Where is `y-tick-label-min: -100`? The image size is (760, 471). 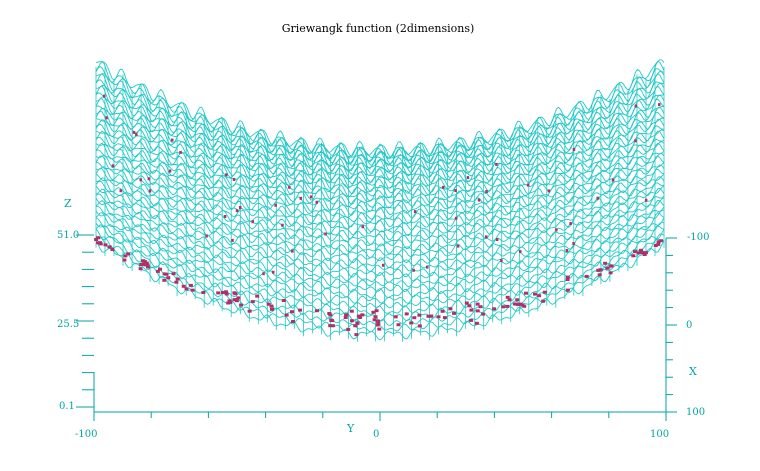 y-tick-label-min: -100 is located at coordinates (86, 434).